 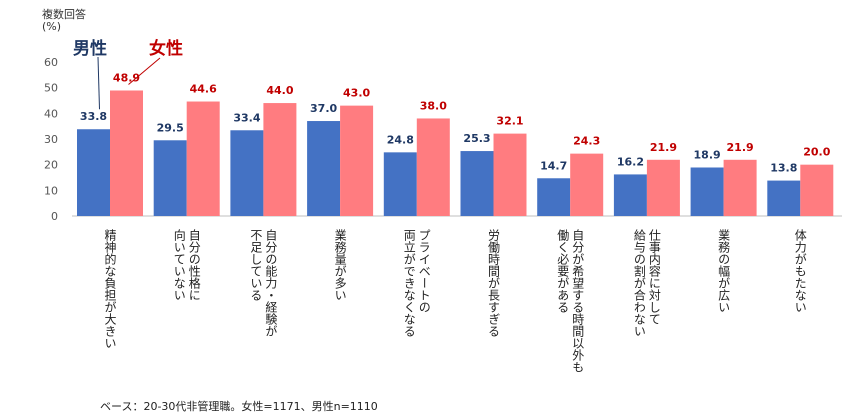 I want to click on x-category-label: 労働時間が長すぎる, so click(x=494, y=283).